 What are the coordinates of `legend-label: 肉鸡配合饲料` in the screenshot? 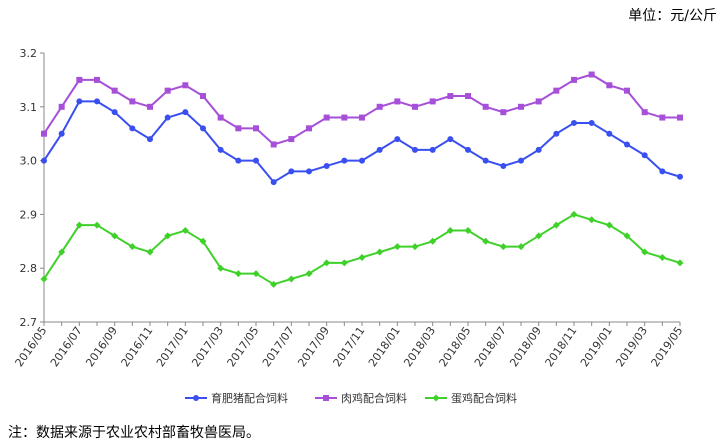 It's located at (374, 398).